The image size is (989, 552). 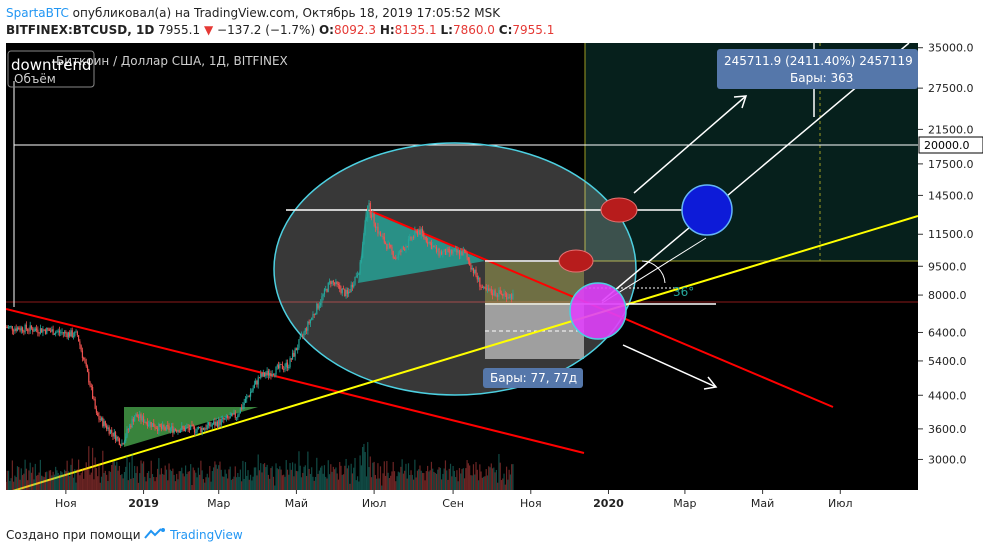 I want to click on high-value: 8135.1, so click(x=415, y=30).